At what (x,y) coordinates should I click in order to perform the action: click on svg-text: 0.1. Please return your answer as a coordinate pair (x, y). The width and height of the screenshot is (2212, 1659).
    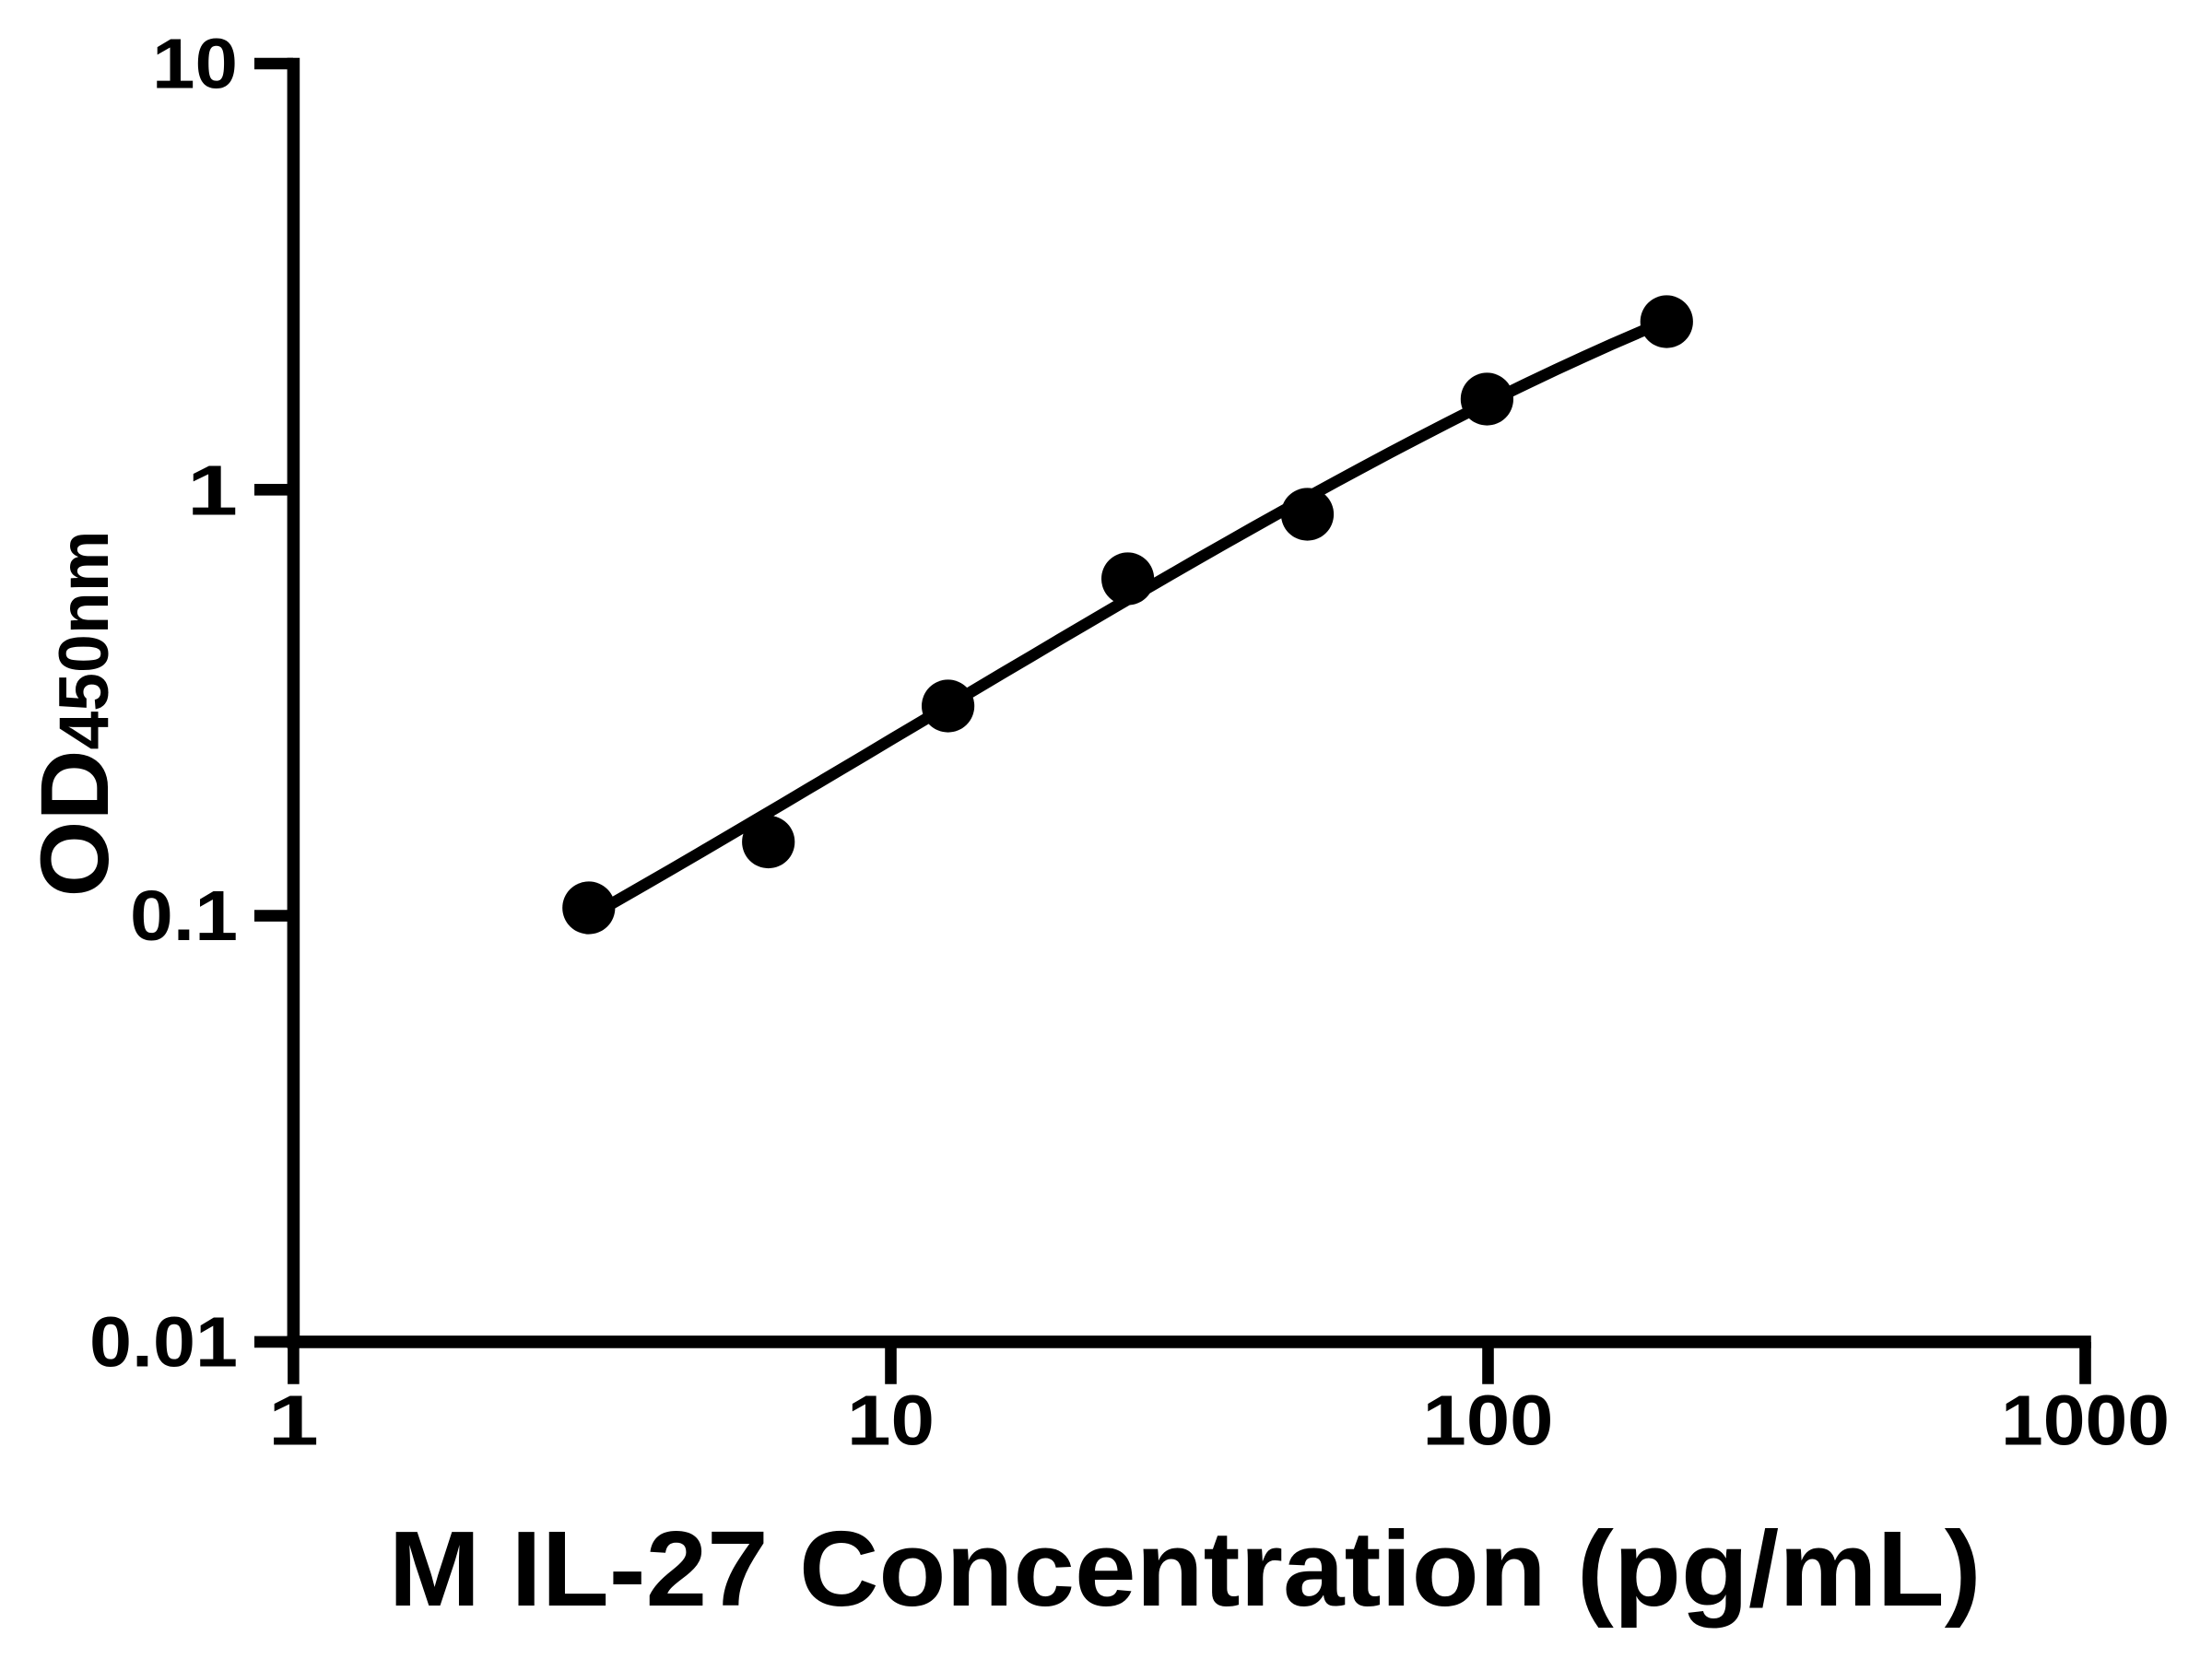
    Looking at the image, I should click on (184, 916).